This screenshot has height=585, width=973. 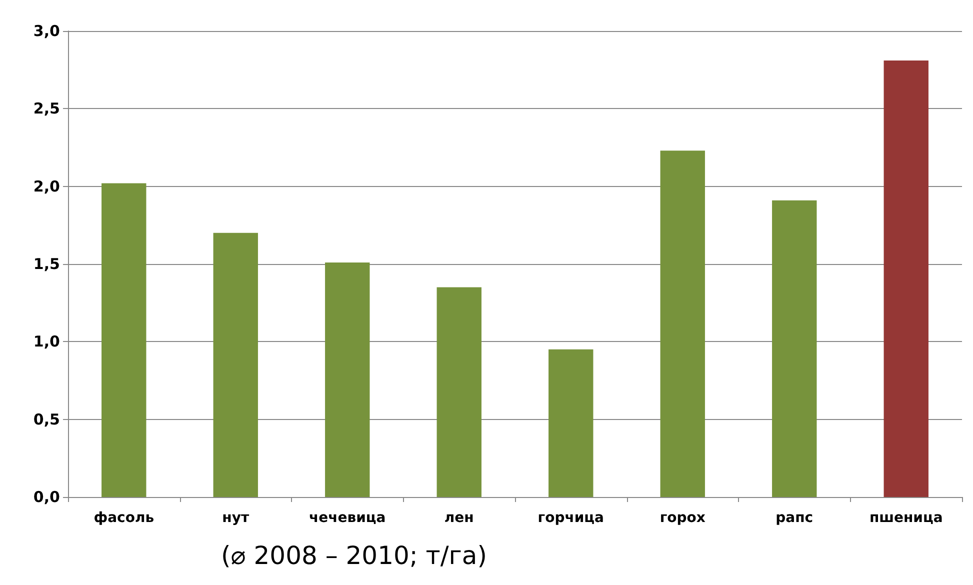 I want to click on x-tick-label: фасоль, so click(x=124, y=518).